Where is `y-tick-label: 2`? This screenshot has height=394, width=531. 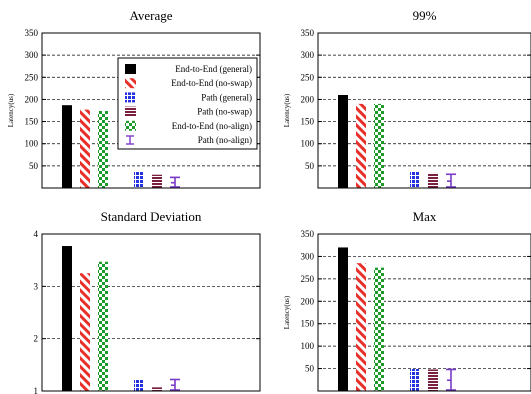 y-tick-label: 2 is located at coordinates (36, 339).